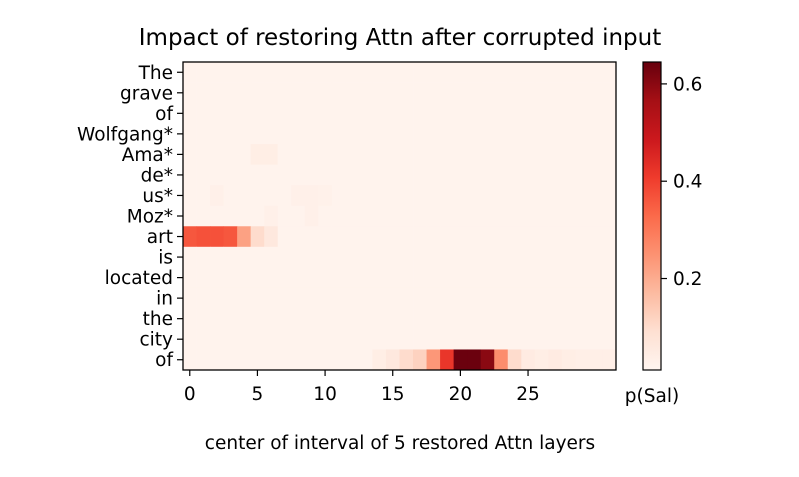 This screenshot has height=477, width=799. What do you see at coordinates (156, 340) in the screenshot?
I see `y-tick-label: city` at bounding box center [156, 340].